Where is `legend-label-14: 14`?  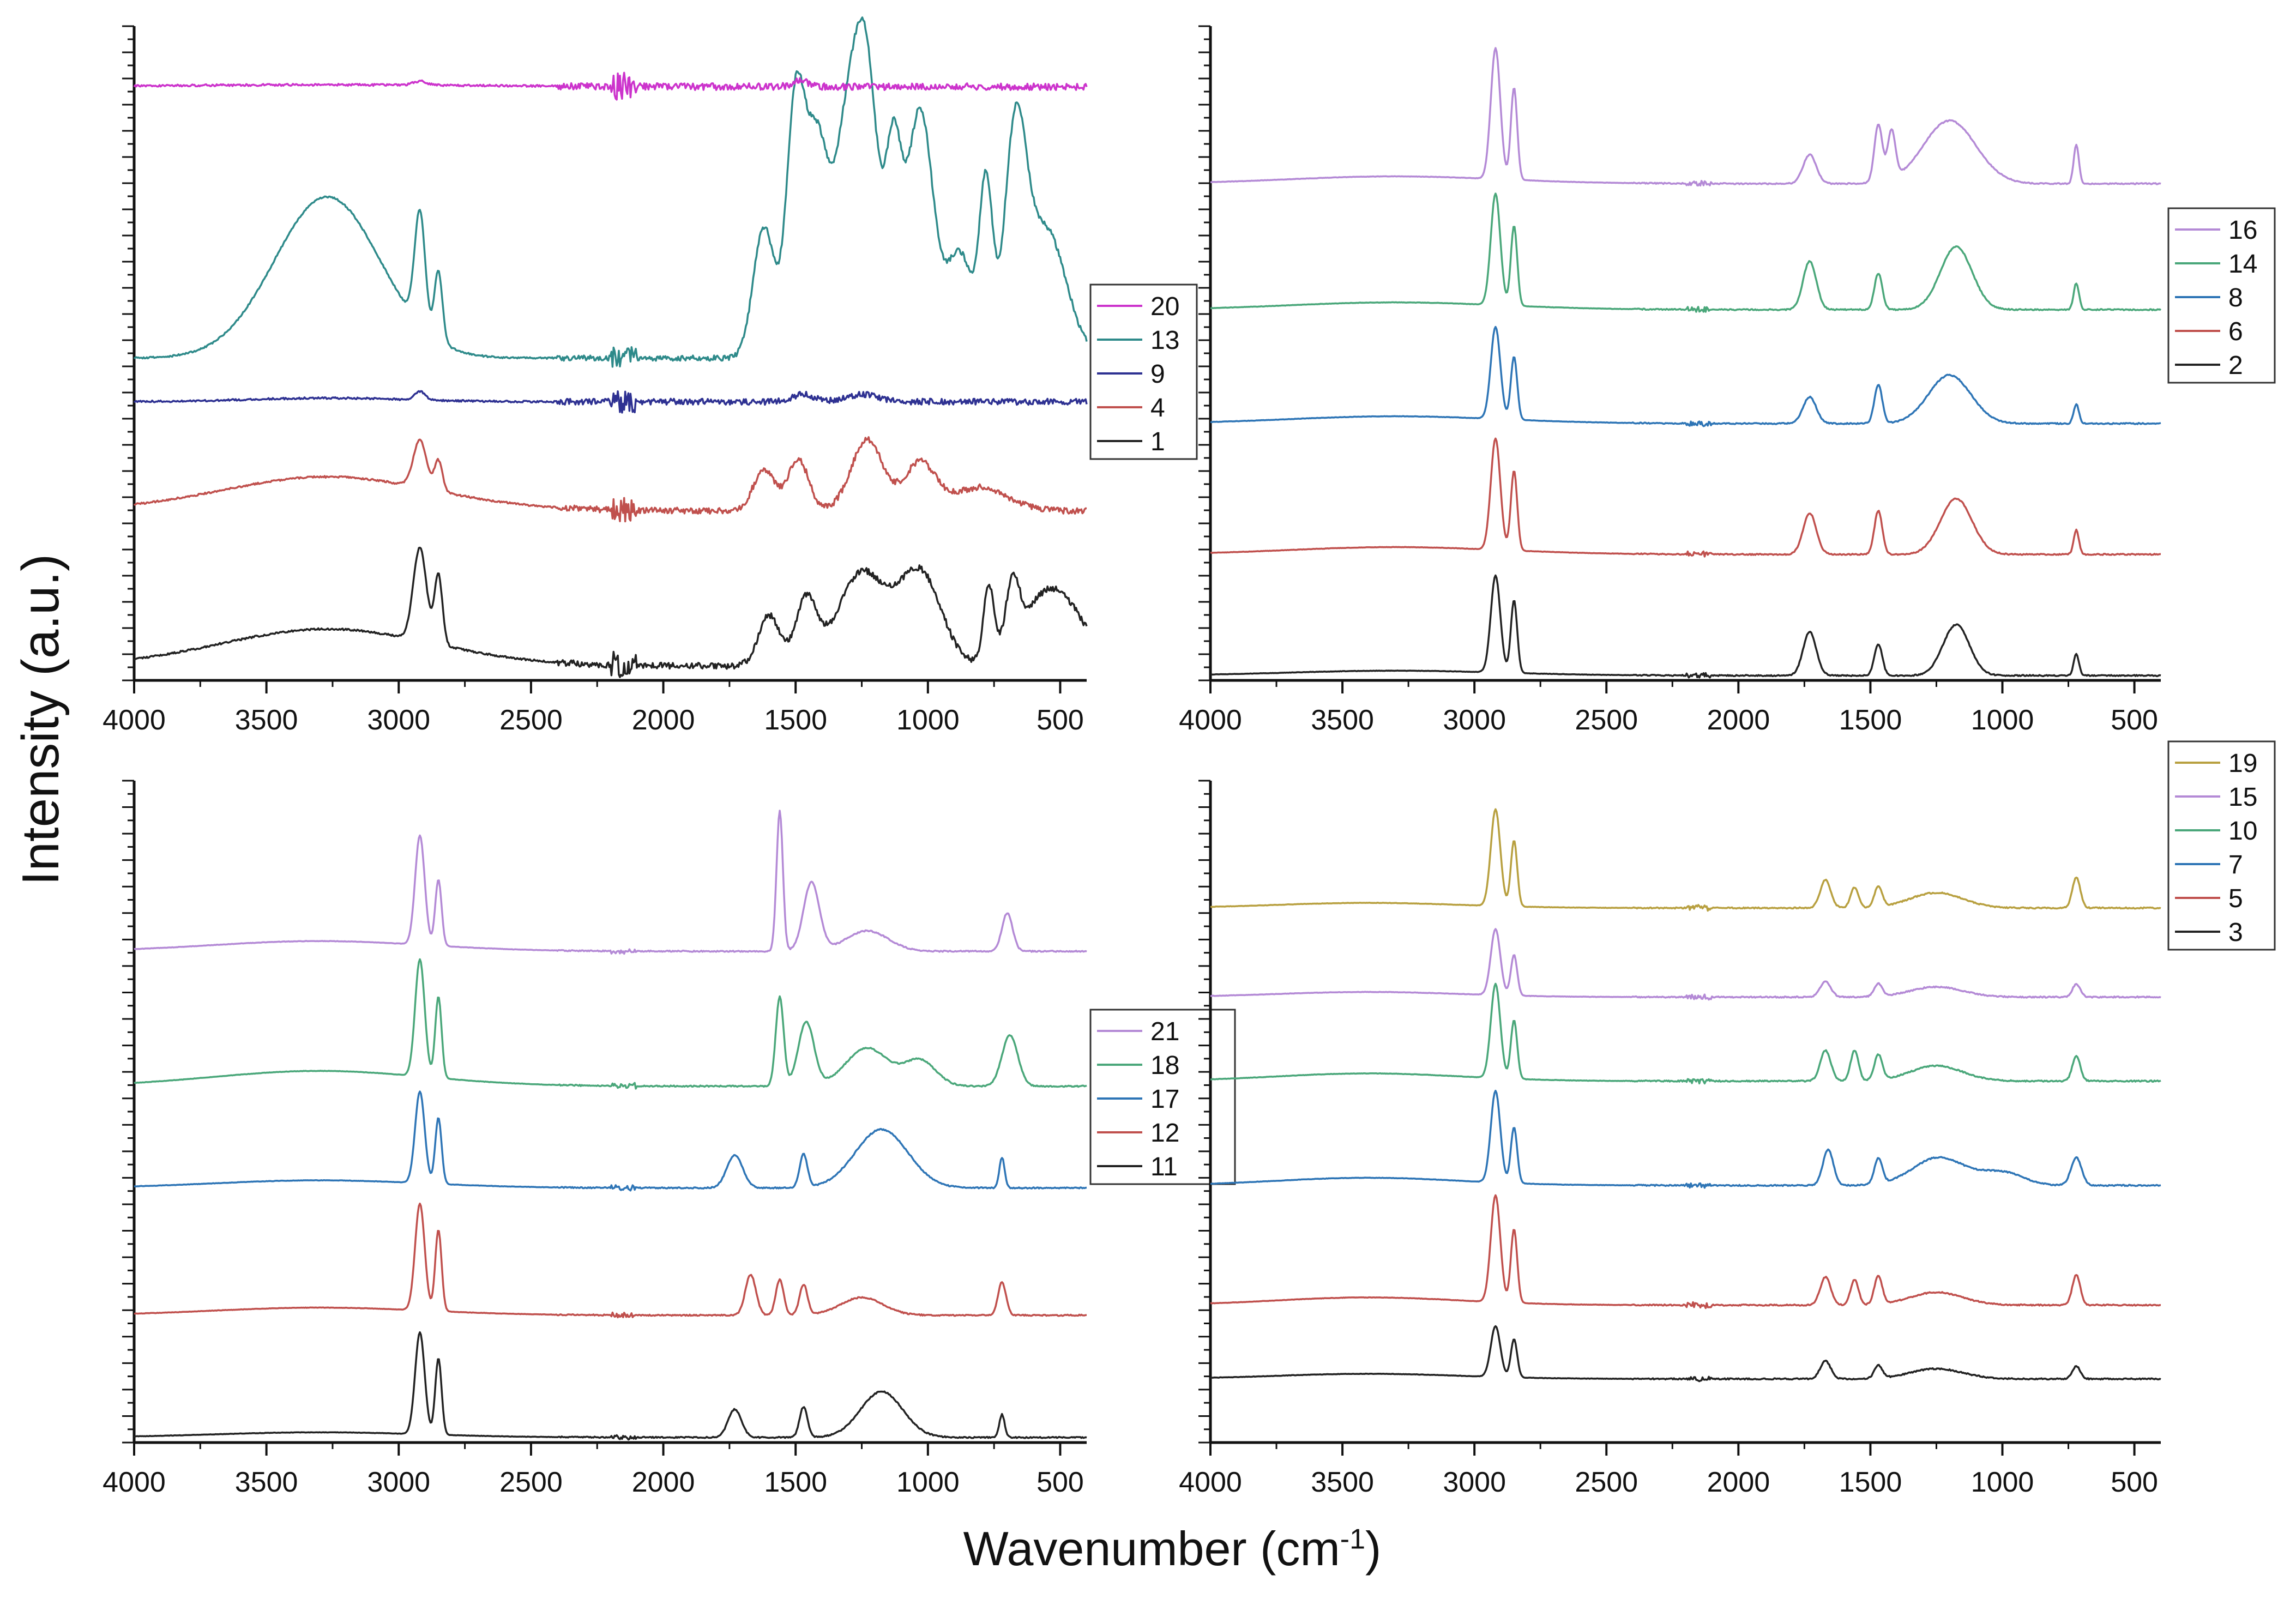
legend-label-14: 14 is located at coordinates (2243, 264).